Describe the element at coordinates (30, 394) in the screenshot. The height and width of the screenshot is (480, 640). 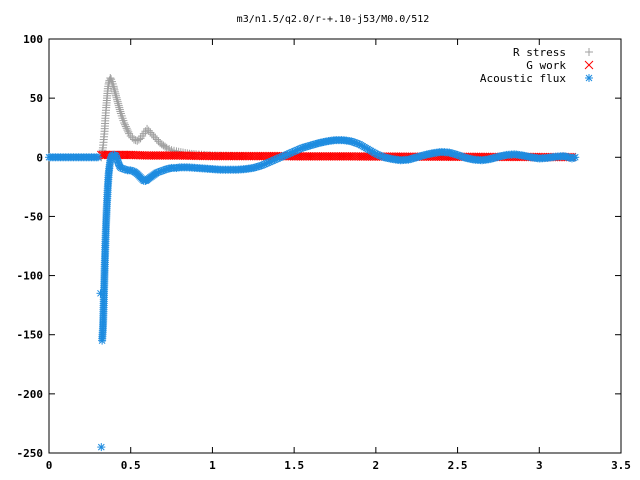
I see `y-tick-label: -200` at that location.